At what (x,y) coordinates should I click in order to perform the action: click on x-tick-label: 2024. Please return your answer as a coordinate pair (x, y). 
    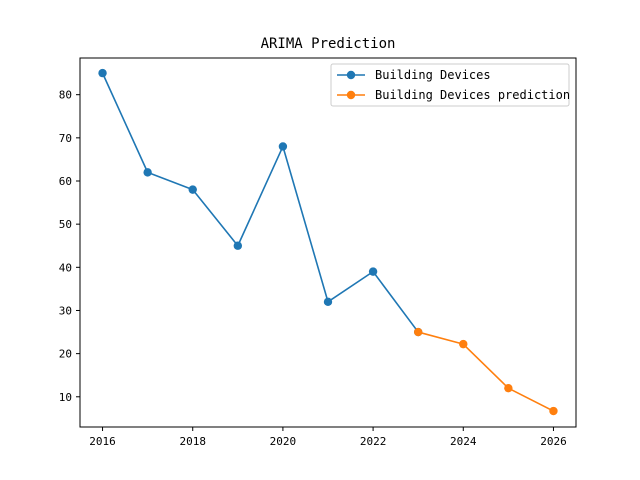
    Looking at the image, I should click on (463, 441).